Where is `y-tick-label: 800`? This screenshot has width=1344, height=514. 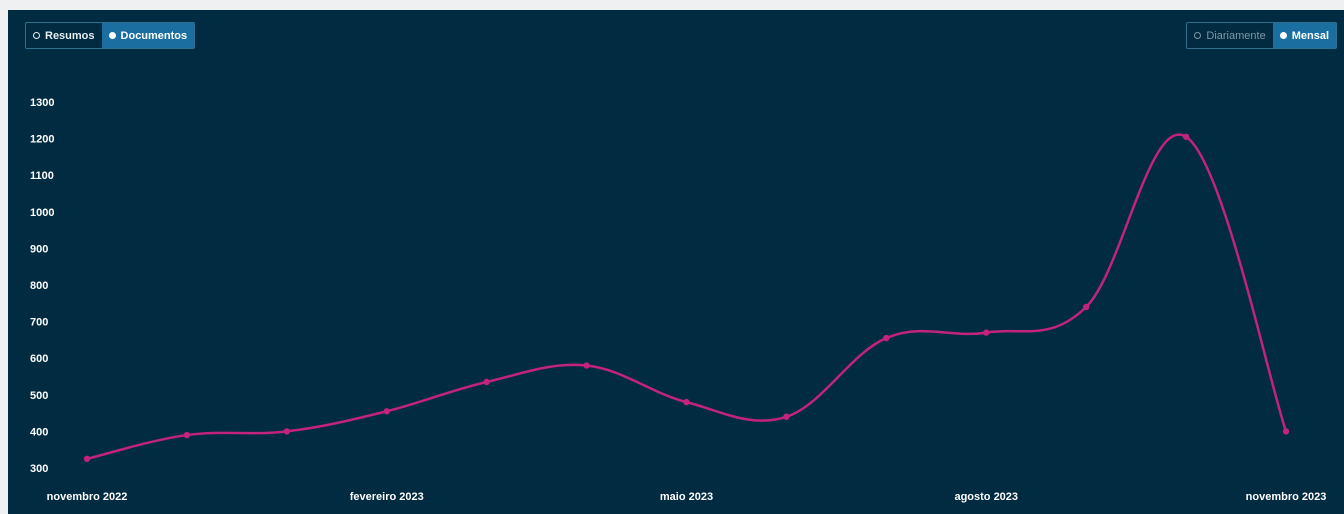
y-tick-label: 800 is located at coordinates (39, 286).